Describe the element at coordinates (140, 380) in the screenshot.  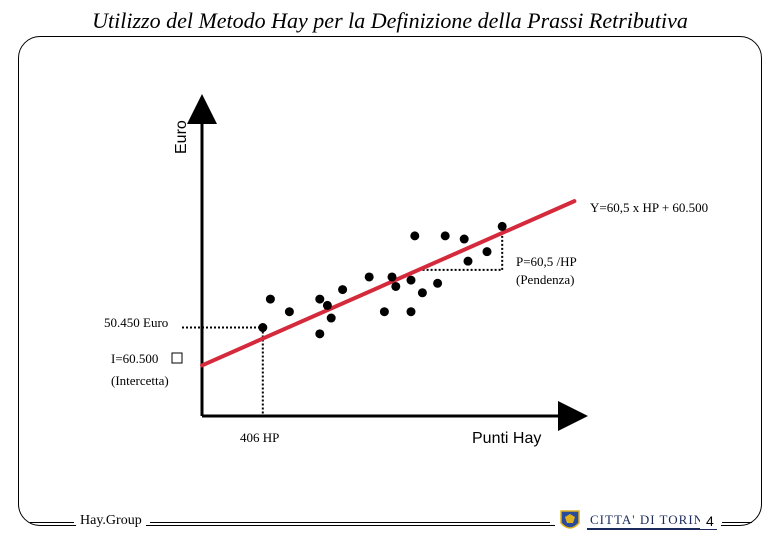
I see `intercept-label-line2: (Intercetta)` at that location.